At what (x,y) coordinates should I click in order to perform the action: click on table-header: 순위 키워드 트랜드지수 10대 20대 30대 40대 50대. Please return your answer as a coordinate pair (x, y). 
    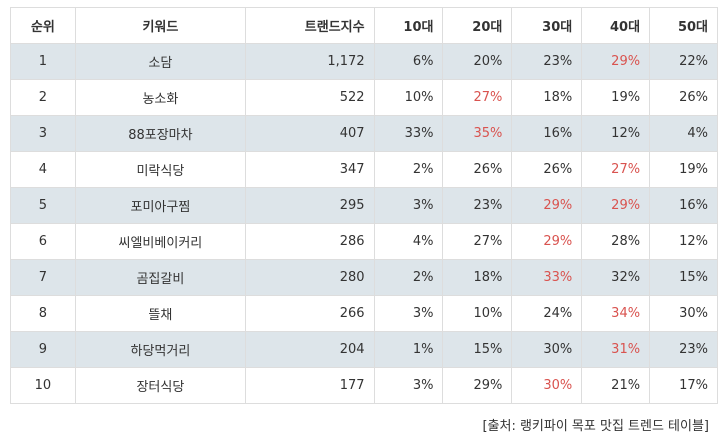
    Looking at the image, I should click on (364, 25).